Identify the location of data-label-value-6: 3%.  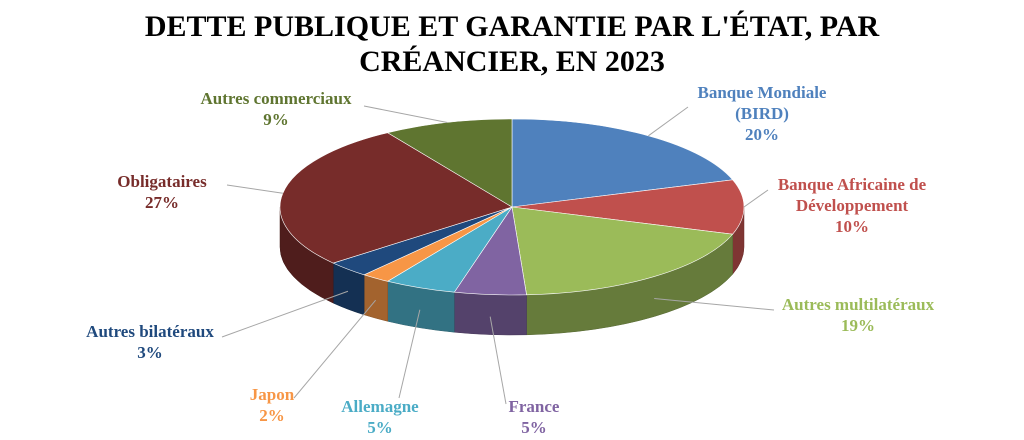
(150, 352).